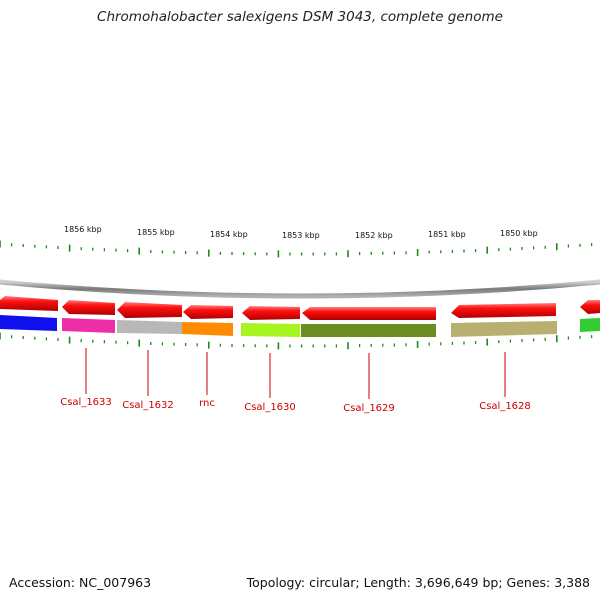  Describe the element at coordinates (300, 289) in the screenshot. I see `genome-backbone` at that location.